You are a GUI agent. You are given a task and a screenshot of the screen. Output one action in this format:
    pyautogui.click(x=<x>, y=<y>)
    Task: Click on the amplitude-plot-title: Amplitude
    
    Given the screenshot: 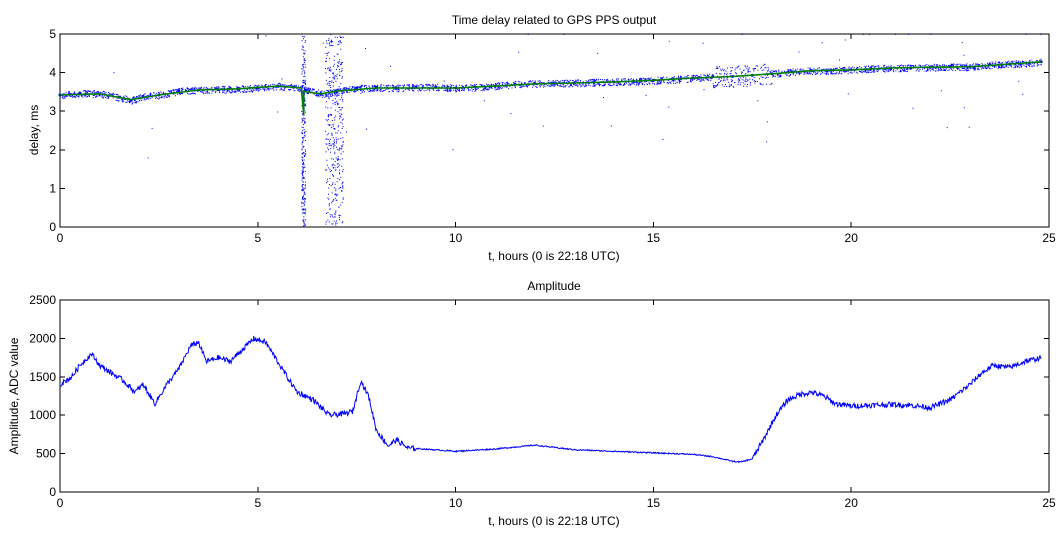 What is the action you would take?
    pyautogui.click(x=554, y=286)
    